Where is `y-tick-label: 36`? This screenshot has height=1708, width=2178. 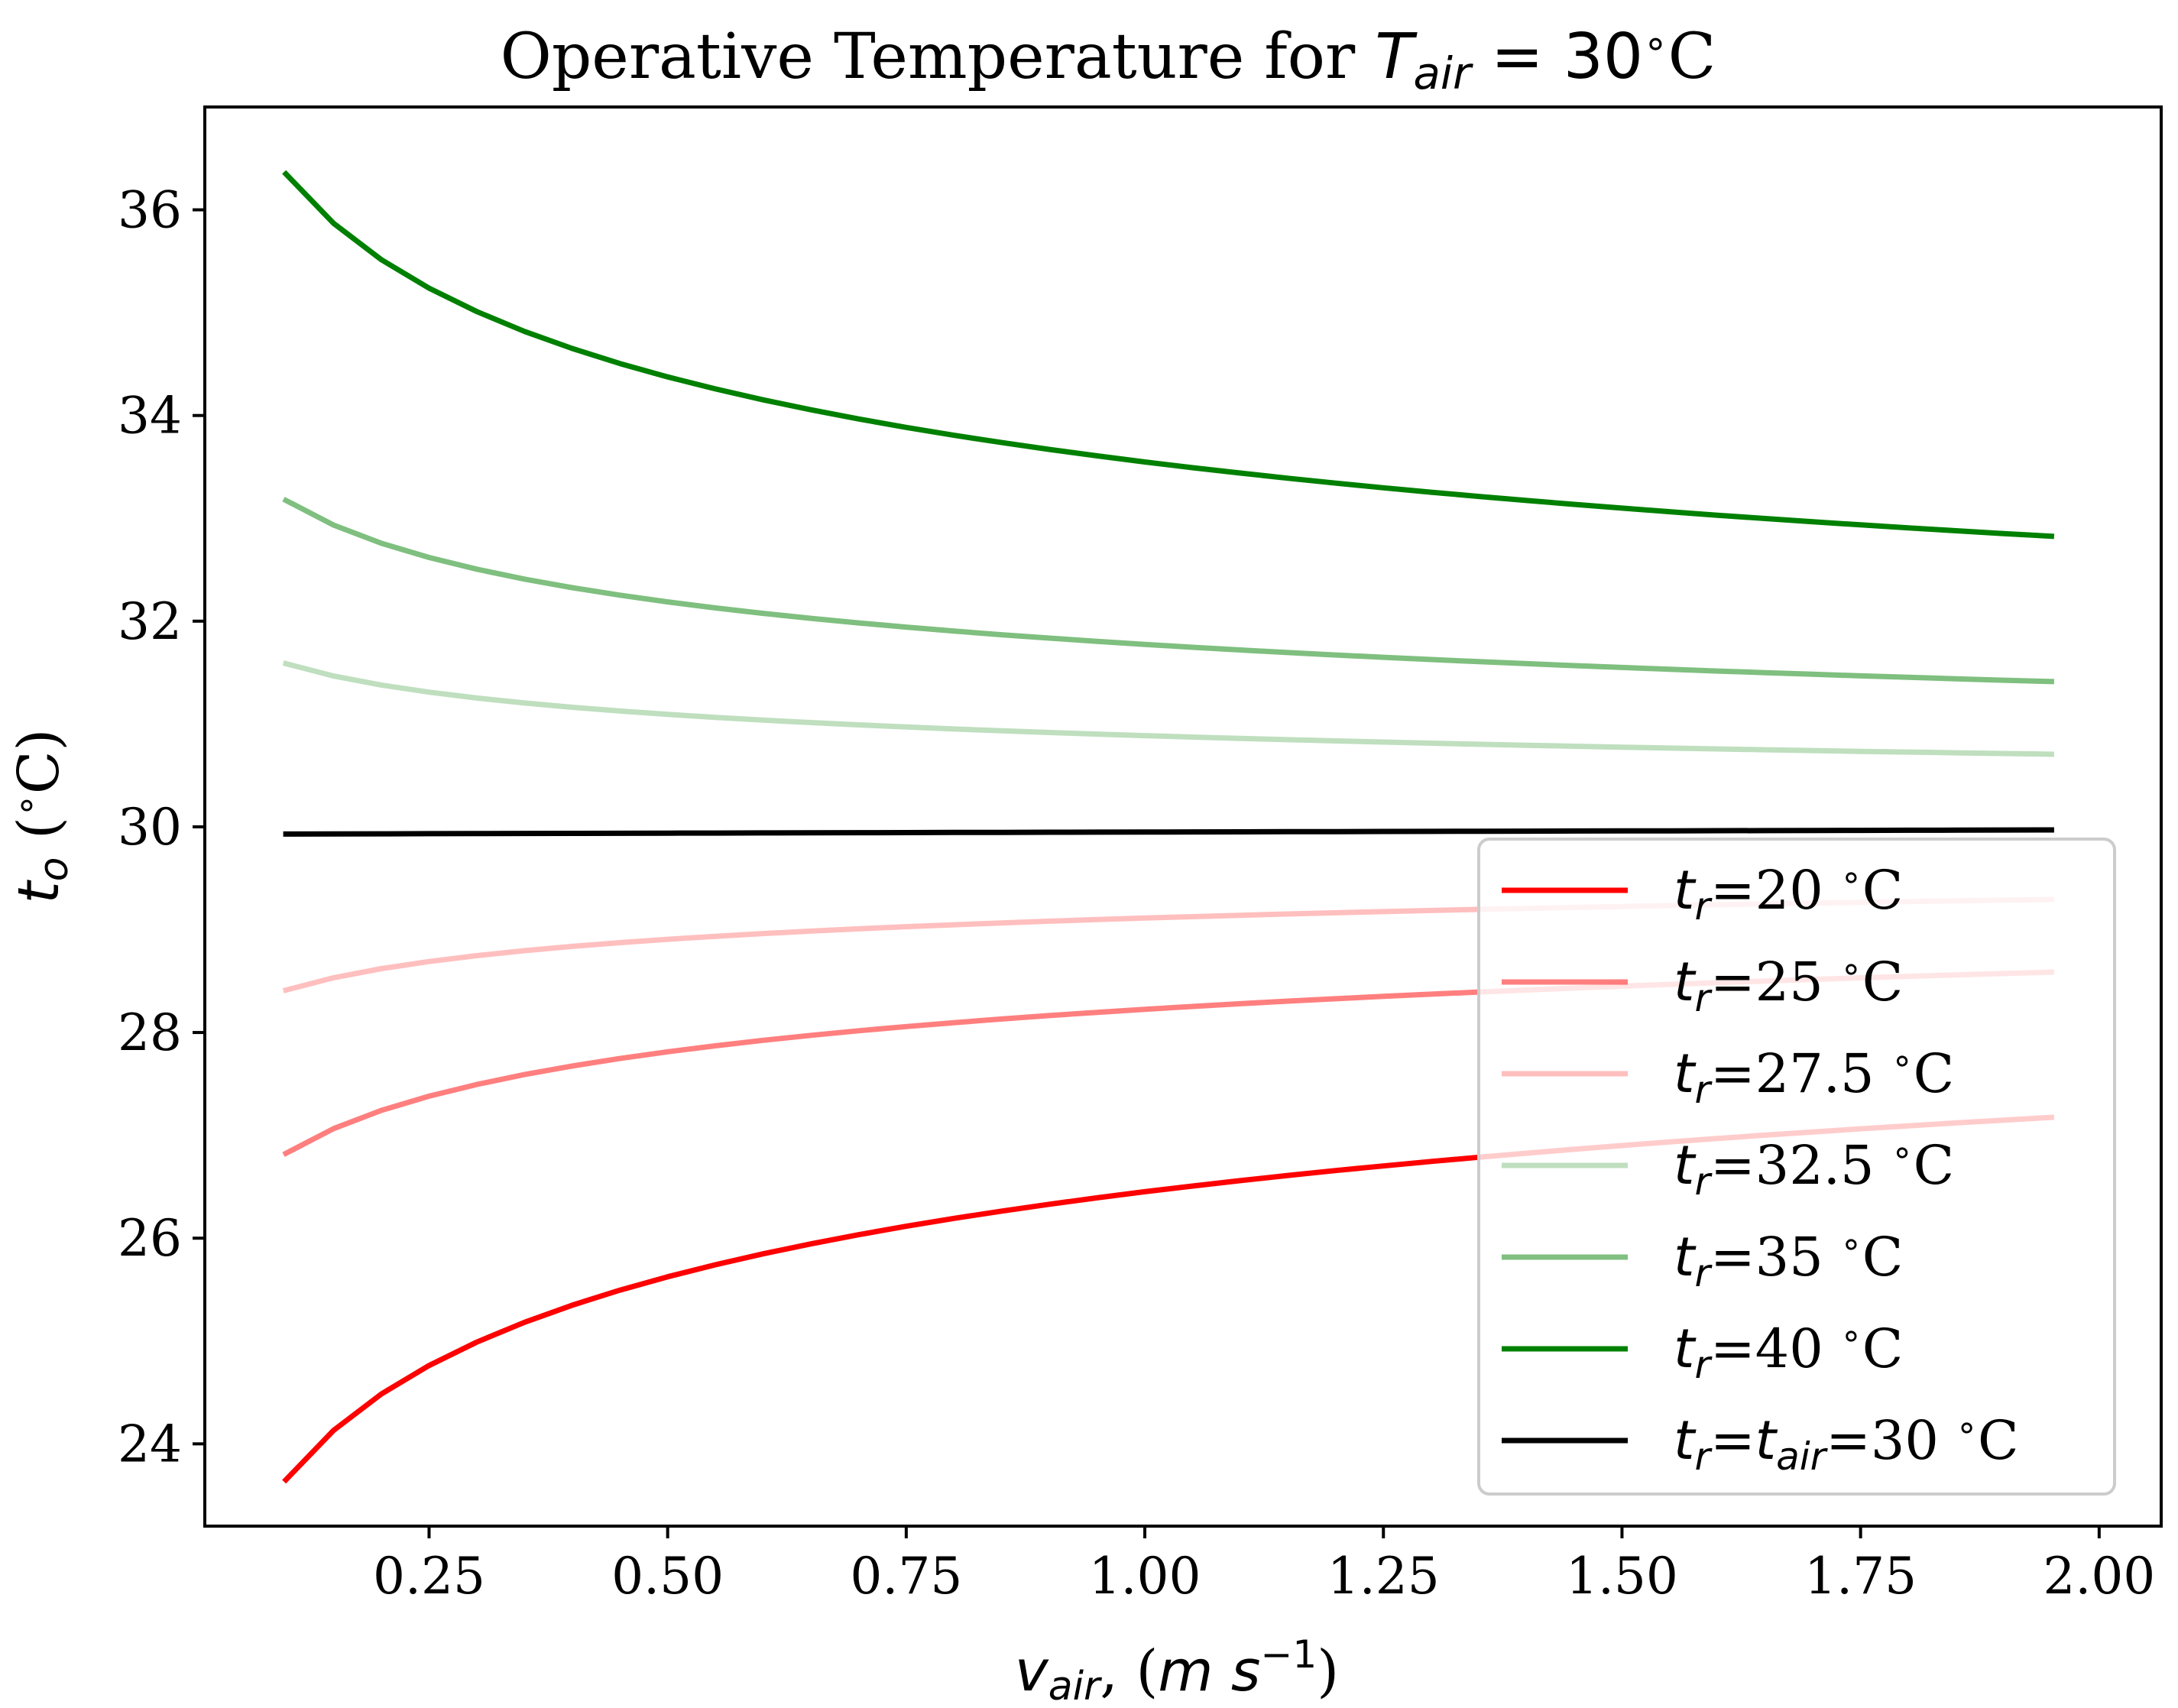 y-tick-label: 36 is located at coordinates (150, 210).